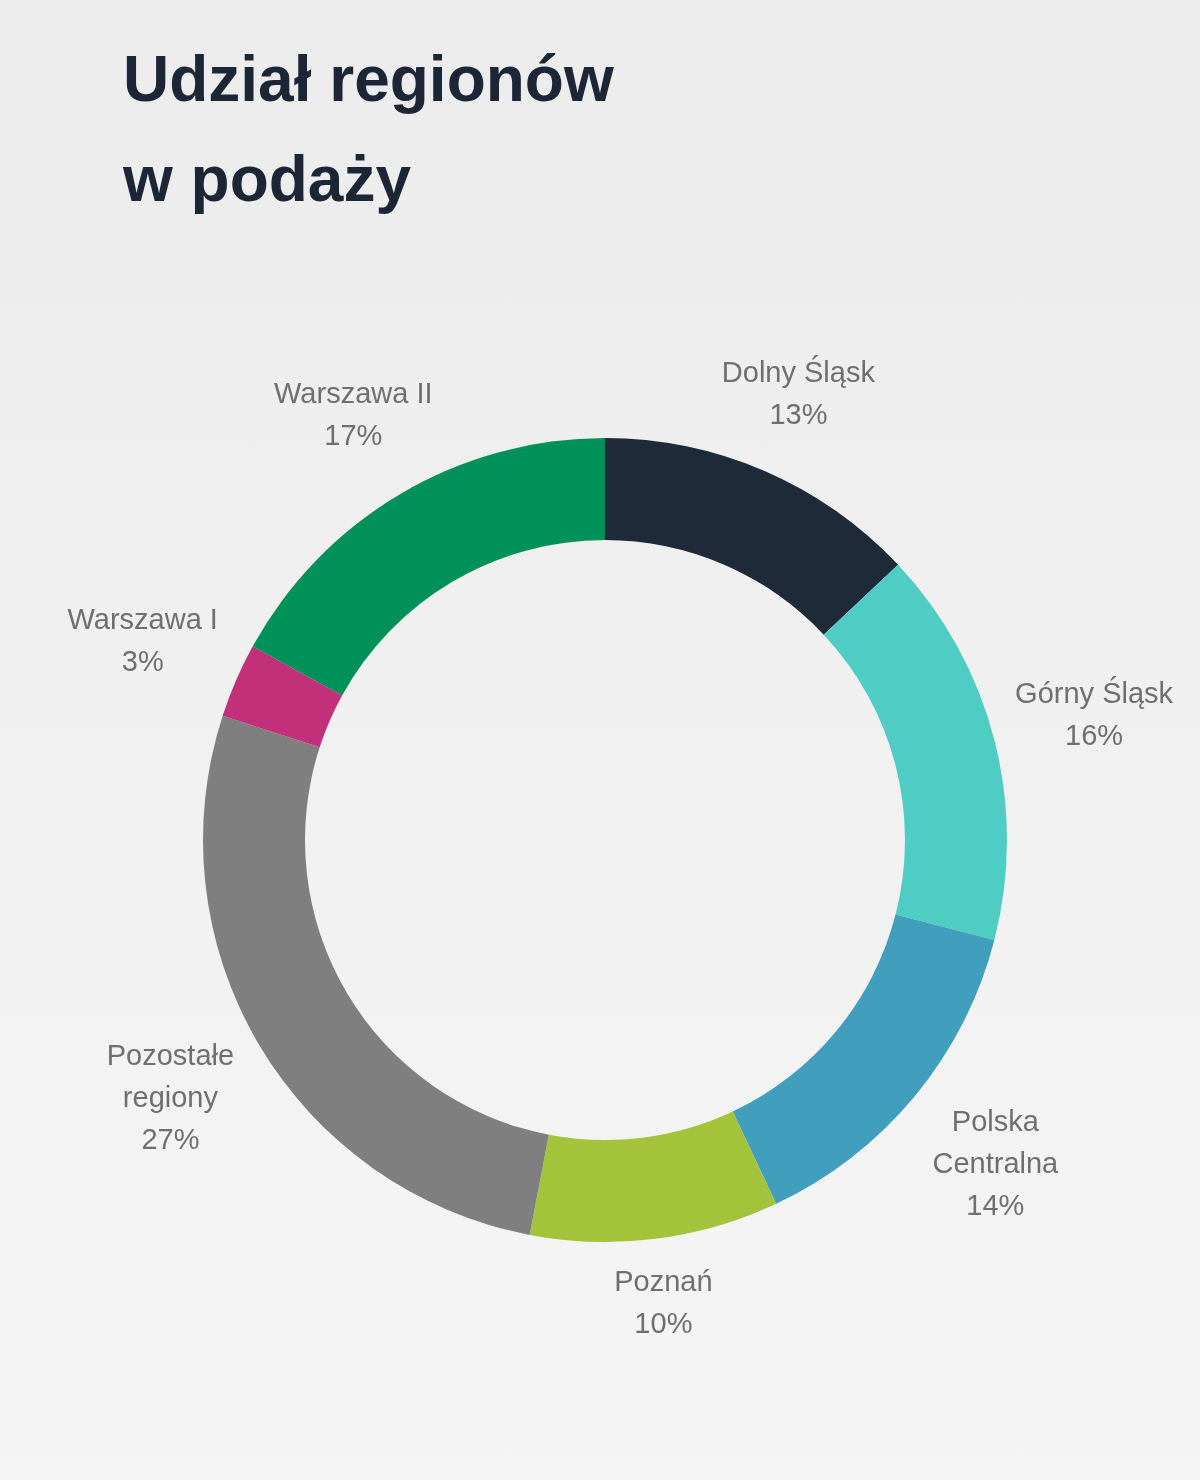 Image resolution: width=1200 pixels, height=1480 pixels. What do you see at coordinates (798, 372) in the screenshot?
I see `slice-label: Dolny Śląsk` at bounding box center [798, 372].